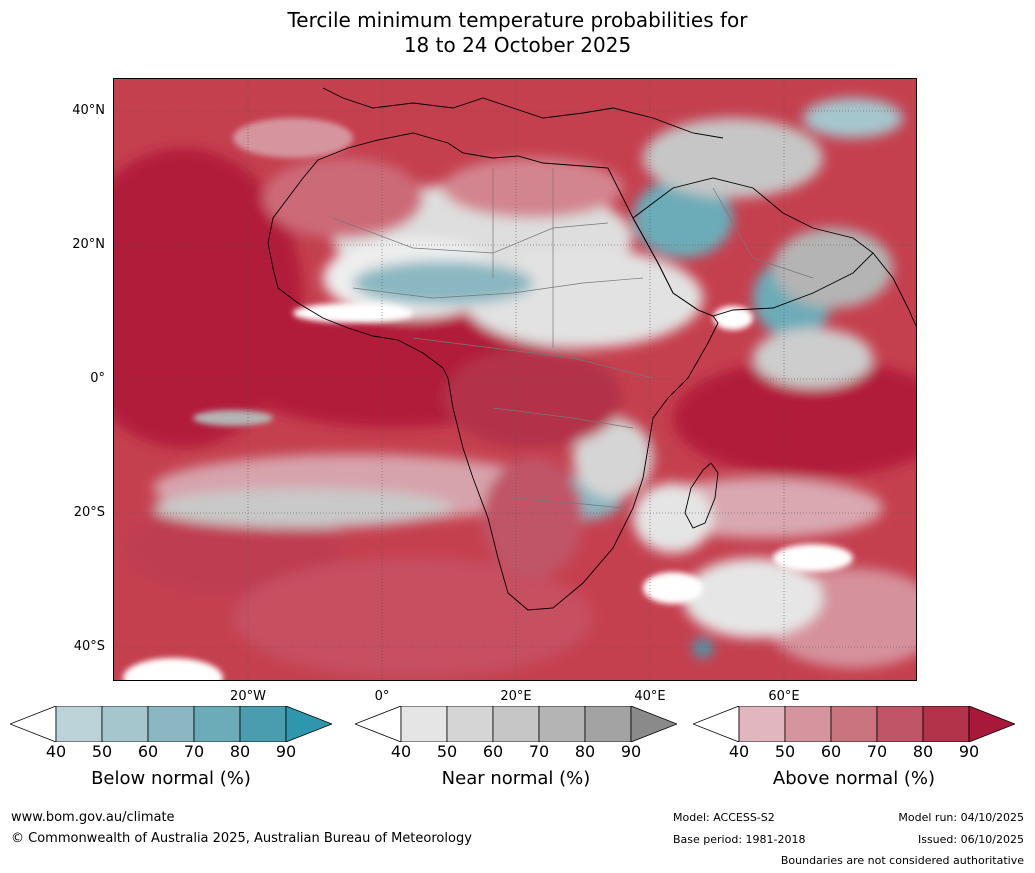  What do you see at coordinates (171, 778) in the screenshot?
I see `colorbar-below-title: Below normal (%)` at bounding box center [171, 778].